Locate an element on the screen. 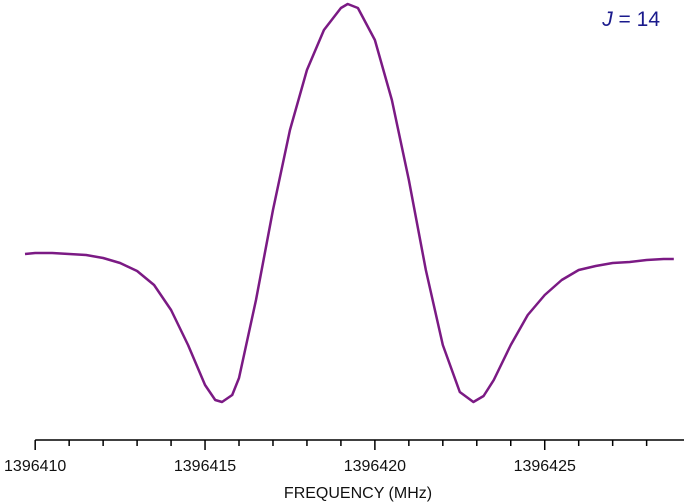 This screenshot has height=503, width=686. annotation: J = 14 is located at coordinates (630, 19).